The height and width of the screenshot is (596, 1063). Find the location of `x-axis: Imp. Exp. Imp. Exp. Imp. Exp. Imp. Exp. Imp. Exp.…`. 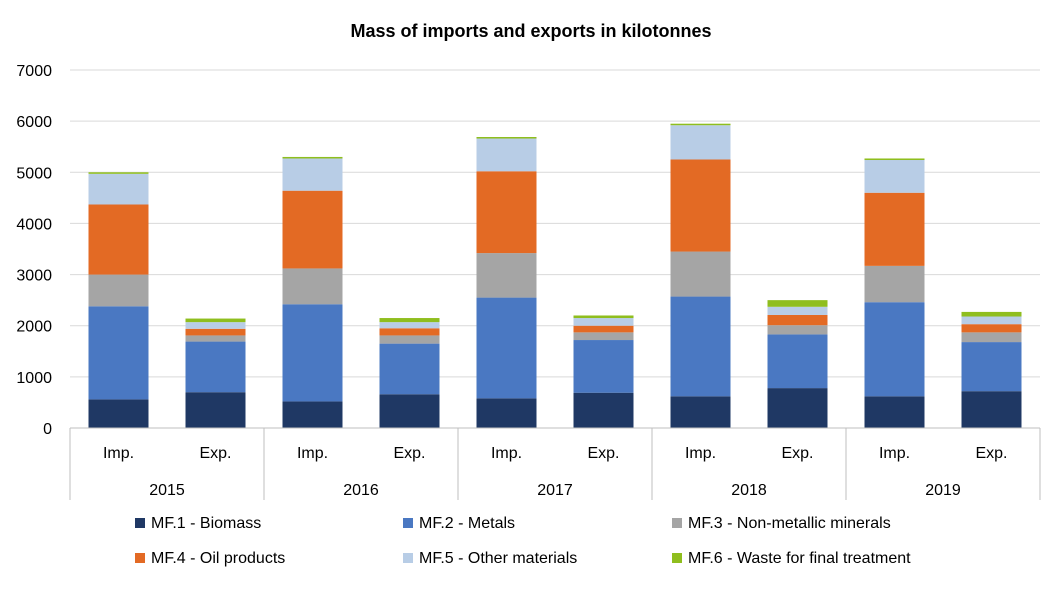

x-axis: Imp. Exp. Imp. Exp. Imp. Exp. Imp. Exp. Imp. Exp.… is located at coordinates (555, 463).